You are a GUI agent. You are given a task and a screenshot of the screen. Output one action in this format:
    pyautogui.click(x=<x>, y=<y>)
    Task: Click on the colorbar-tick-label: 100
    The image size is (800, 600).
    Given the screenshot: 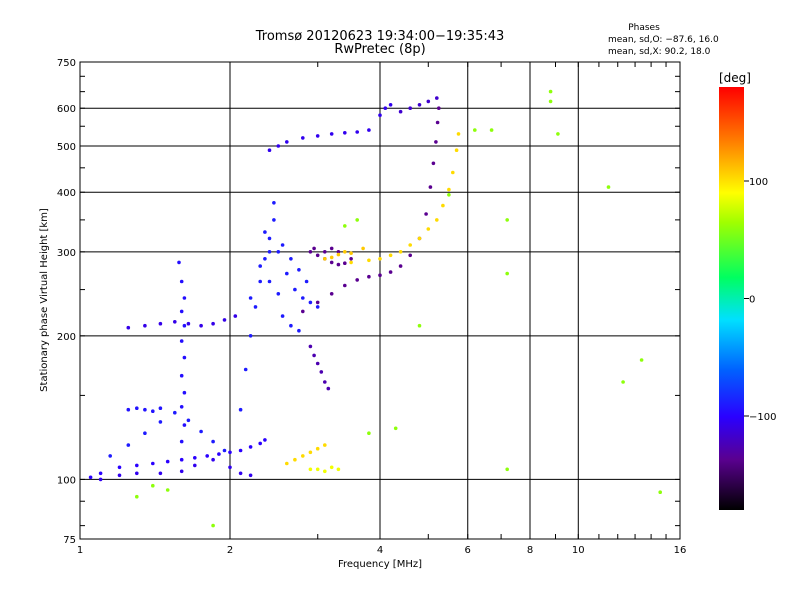 What is the action you would take?
    pyautogui.click(x=758, y=182)
    